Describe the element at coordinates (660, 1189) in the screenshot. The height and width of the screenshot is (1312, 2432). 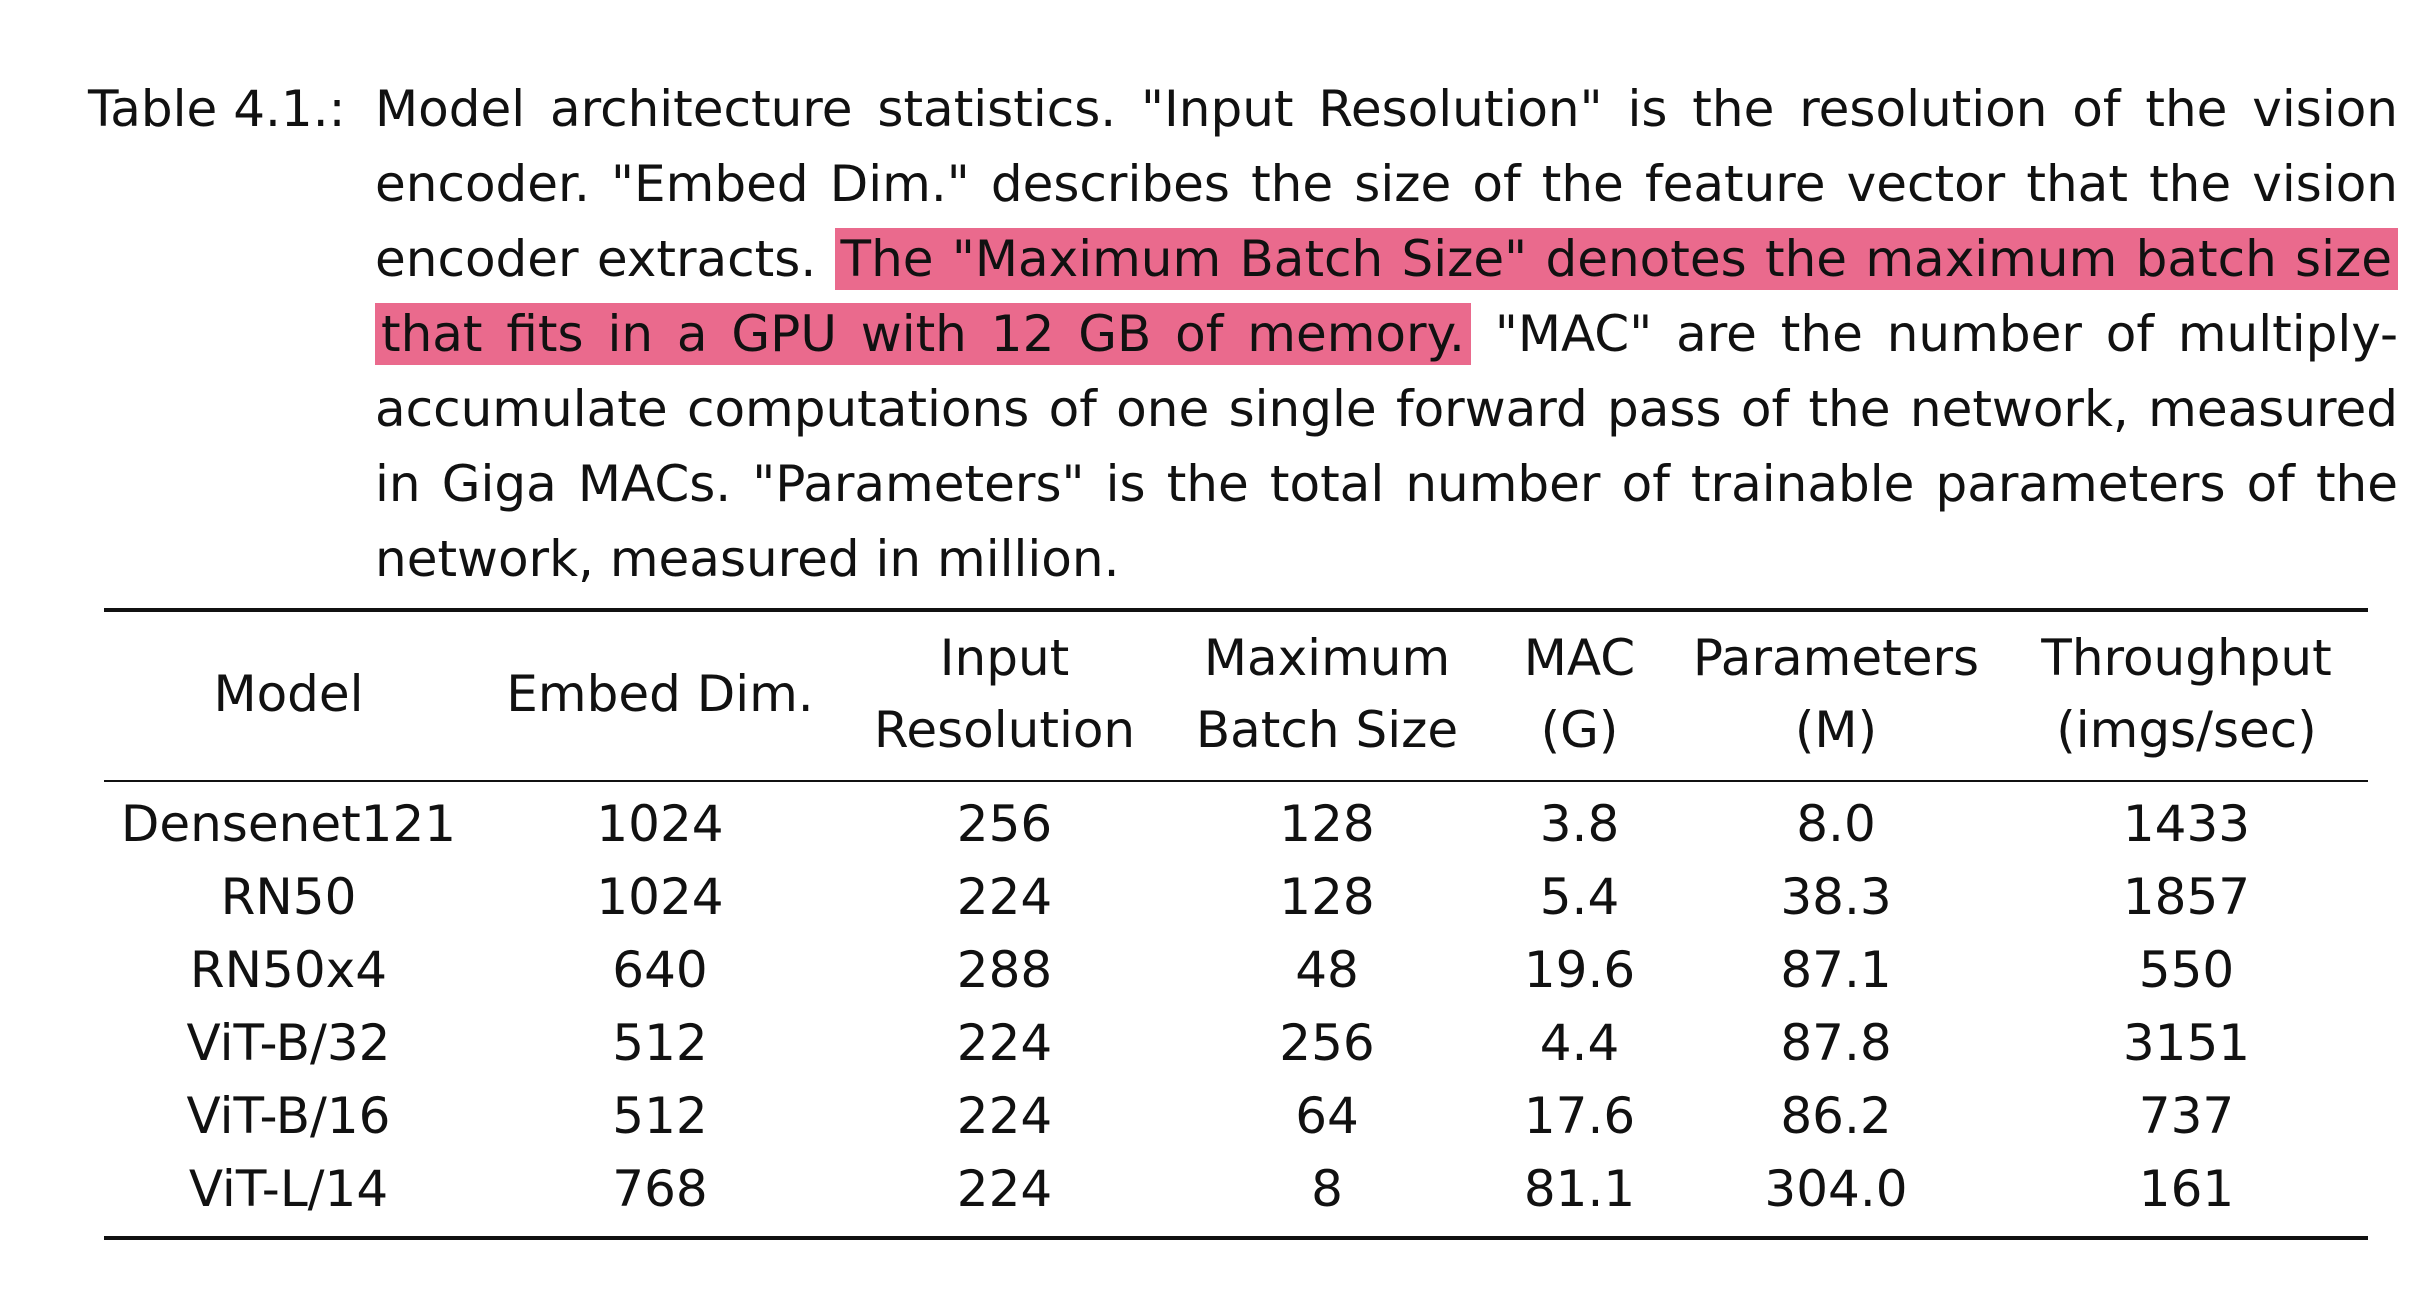
I see `cell-embed-dim: 768` at that location.